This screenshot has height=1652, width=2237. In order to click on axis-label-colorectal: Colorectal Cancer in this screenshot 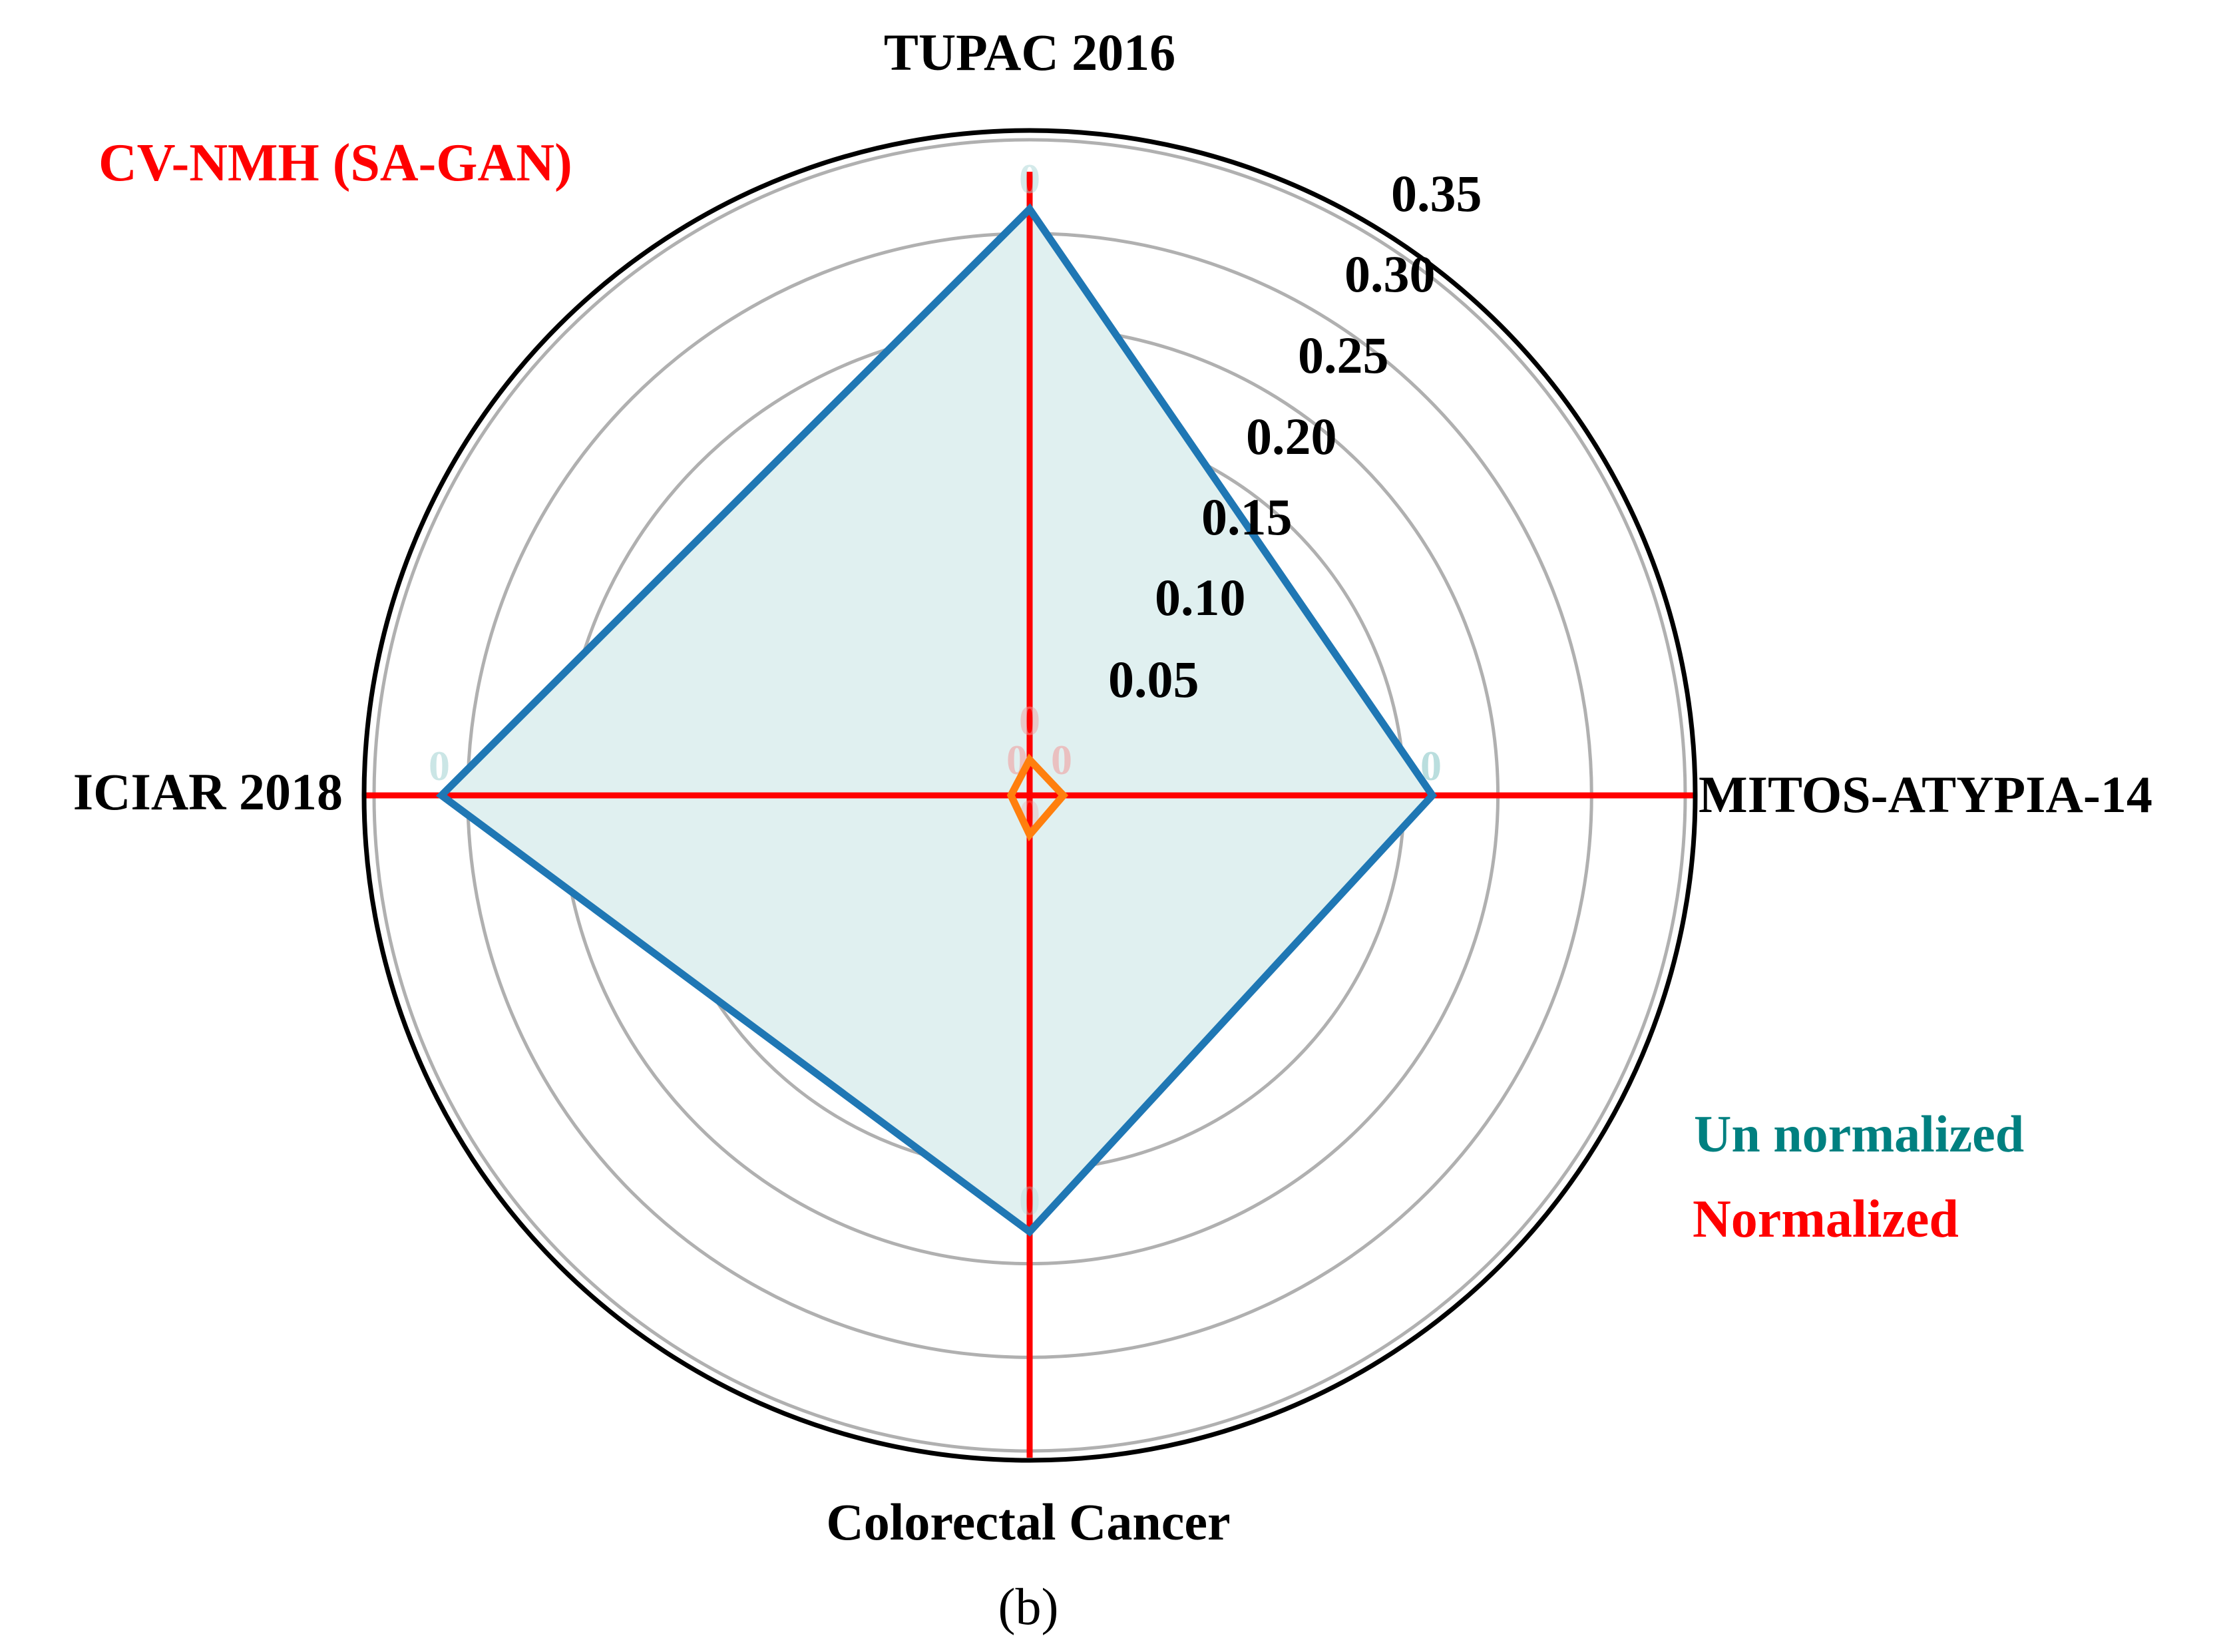, I will do `click(1028, 1522)`.